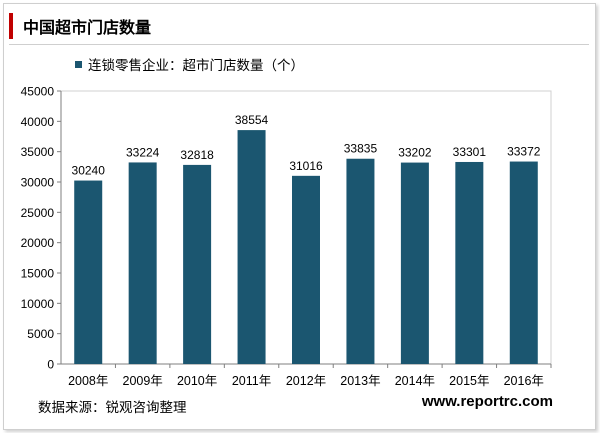 The height and width of the screenshot is (433, 600). I want to click on chart-title: 中国超市门店数量, so click(87, 28).